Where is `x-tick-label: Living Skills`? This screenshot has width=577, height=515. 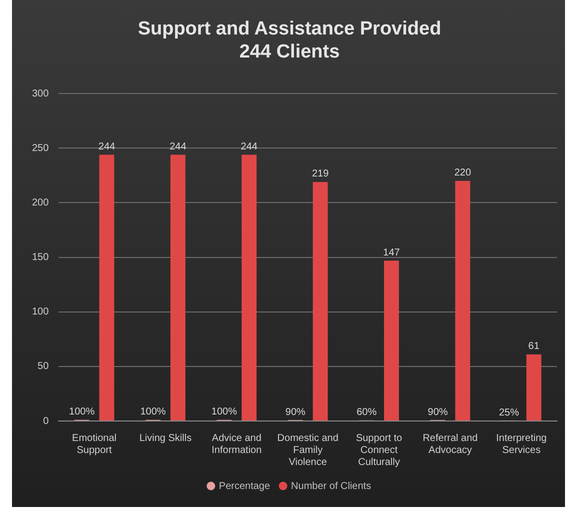 x-tick-label: Living Skills is located at coordinates (165, 438).